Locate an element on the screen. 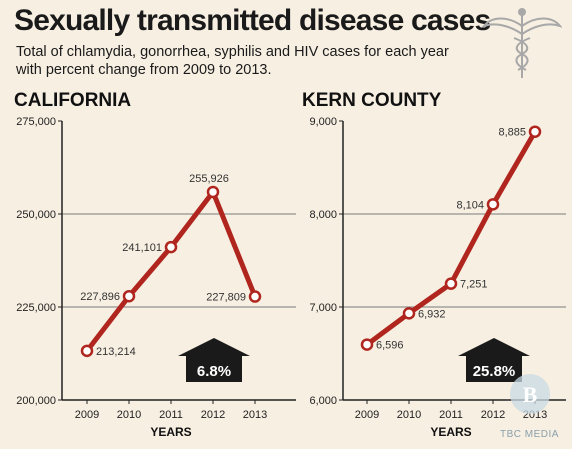 The height and width of the screenshot is (449, 572). subtitle-line-2: with percent change from 2009 to 2013. is located at coordinates (144, 70).